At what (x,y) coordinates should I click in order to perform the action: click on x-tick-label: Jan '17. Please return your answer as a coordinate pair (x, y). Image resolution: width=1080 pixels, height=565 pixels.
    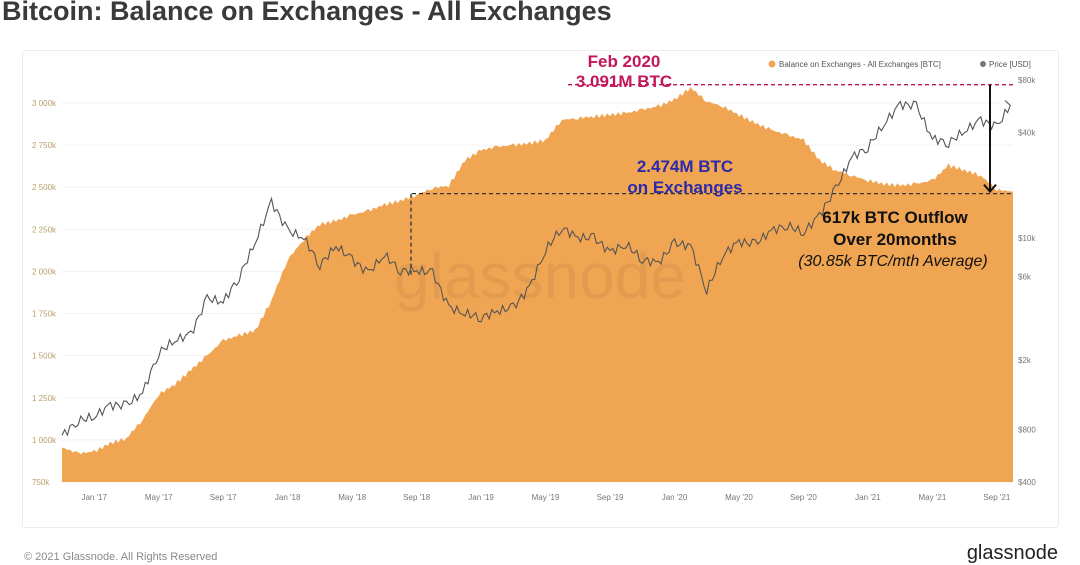
    Looking at the image, I should click on (94, 497).